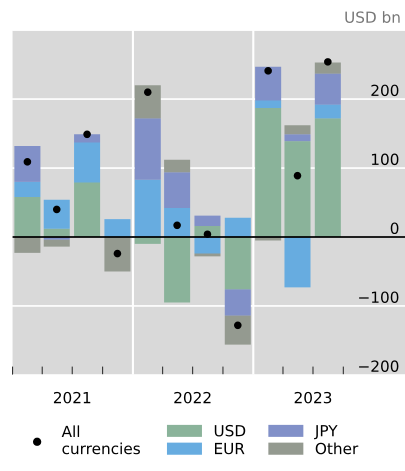 This screenshot has width=405, height=471. Describe the element at coordinates (385, 160) in the screenshot. I see `y-tick-label: 100` at that location.